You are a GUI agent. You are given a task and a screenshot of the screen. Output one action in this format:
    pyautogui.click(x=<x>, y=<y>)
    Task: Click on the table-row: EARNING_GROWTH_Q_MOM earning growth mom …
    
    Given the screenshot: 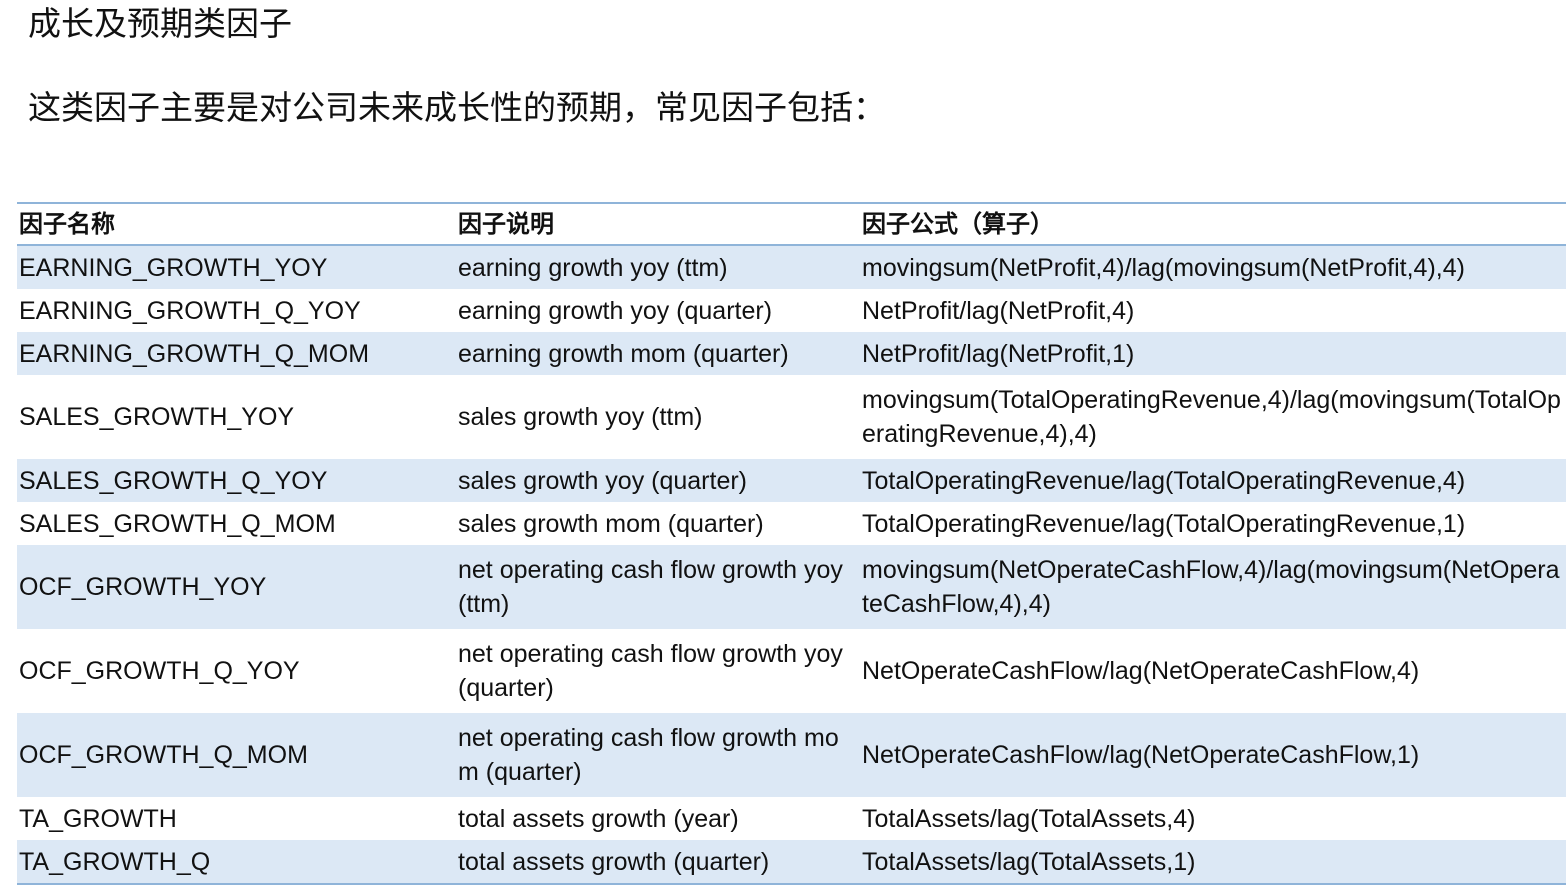 What is the action you would take?
    pyautogui.click(x=791, y=353)
    